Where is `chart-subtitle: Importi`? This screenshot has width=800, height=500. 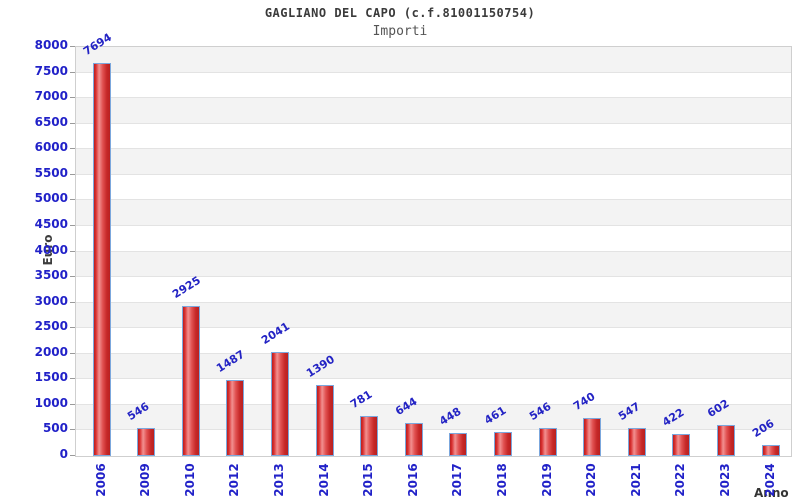 chart-subtitle: Importi is located at coordinates (400, 31).